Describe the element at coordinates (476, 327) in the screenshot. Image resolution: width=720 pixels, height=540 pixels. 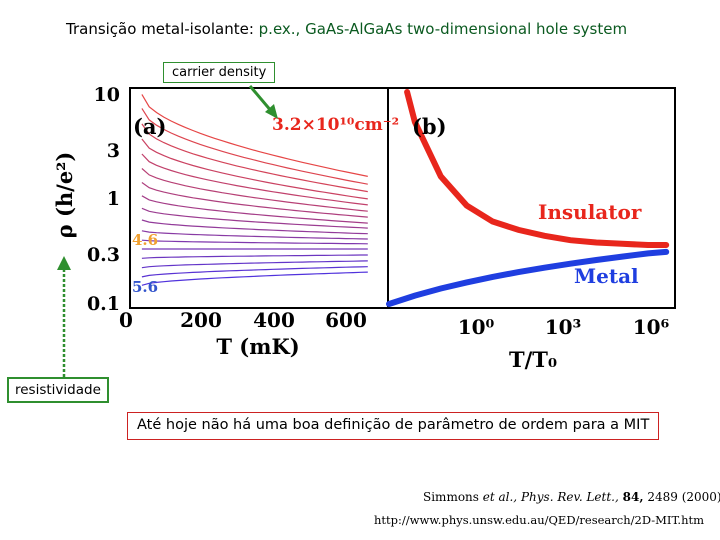
I see `x-tick-label: 10⁰` at that location.